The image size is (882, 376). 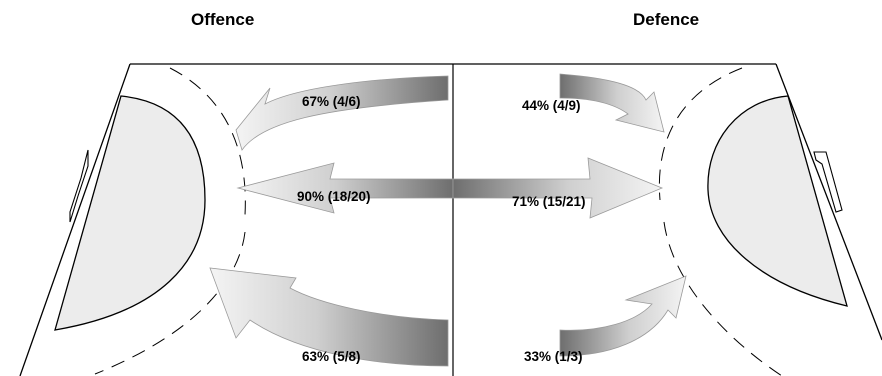 What do you see at coordinates (549, 201) in the screenshot?
I see `defence-middle-stat: 71% (15/21)` at bounding box center [549, 201].